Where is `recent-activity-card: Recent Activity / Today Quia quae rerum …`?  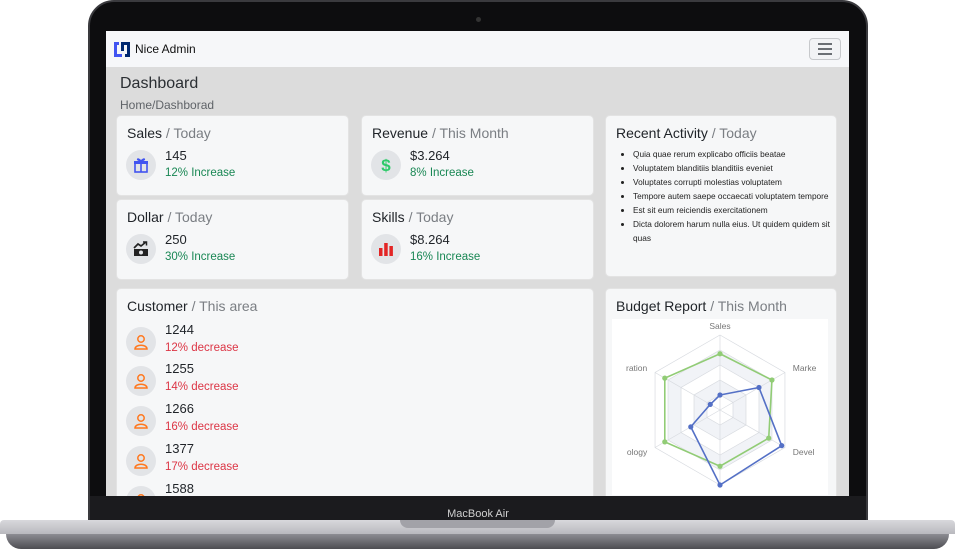
recent-activity-card: Recent Activity / Today Quia quae rerum … is located at coordinates (721, 196).